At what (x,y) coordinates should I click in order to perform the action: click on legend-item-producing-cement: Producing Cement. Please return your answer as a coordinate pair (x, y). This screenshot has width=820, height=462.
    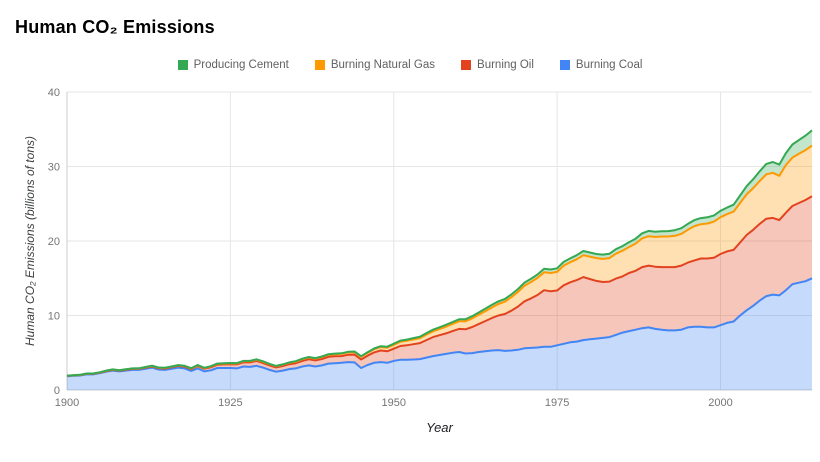
    Looking at the image, I should click on (233, 65).